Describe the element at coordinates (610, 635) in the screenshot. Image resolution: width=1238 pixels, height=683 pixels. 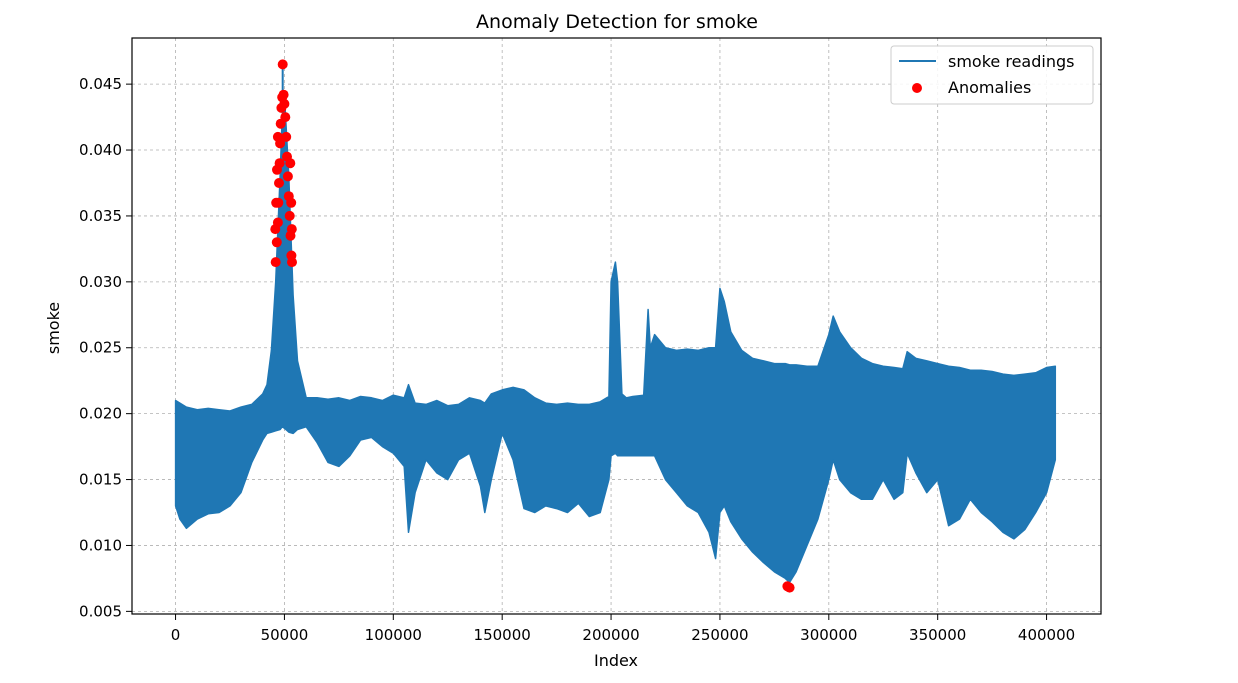
I see `x-tick-label: 200000` at that location.